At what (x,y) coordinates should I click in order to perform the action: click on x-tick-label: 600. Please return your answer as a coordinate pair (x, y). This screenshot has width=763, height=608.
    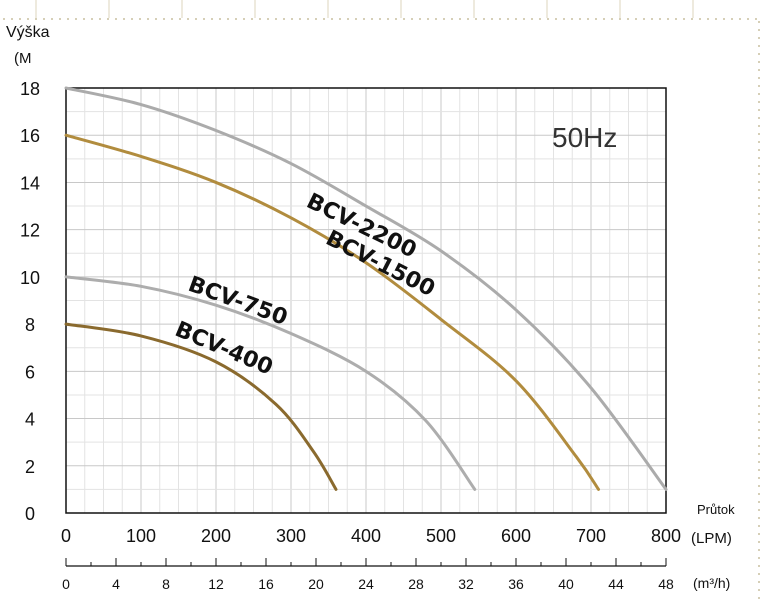
    Looking at the image, I should click on (516, 536).